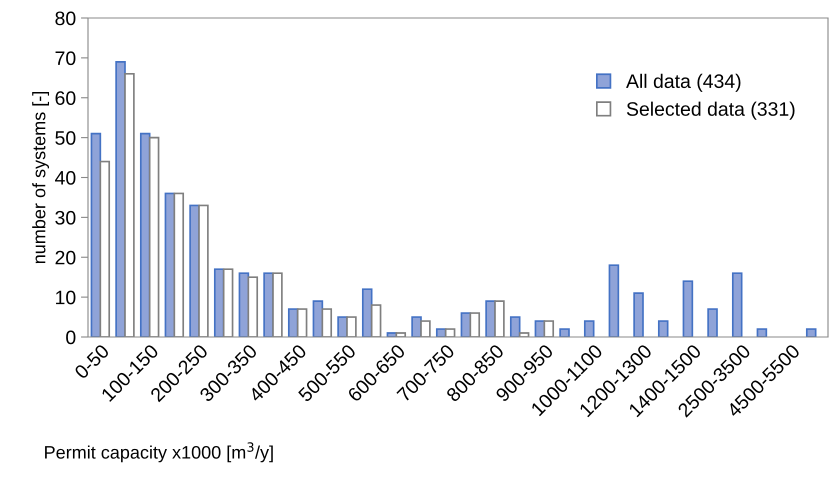 Image resolution: width=831 pixels, height=481 pixels. Describe the element at coordinates (683, 83) in the screenshot. I see `legend-label: All data (434)` at that location.